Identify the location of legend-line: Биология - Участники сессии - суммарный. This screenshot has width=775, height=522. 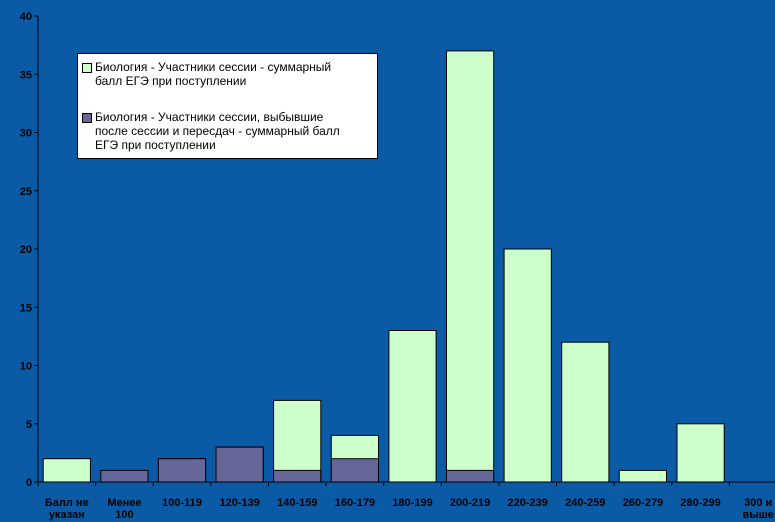
(213, 67).